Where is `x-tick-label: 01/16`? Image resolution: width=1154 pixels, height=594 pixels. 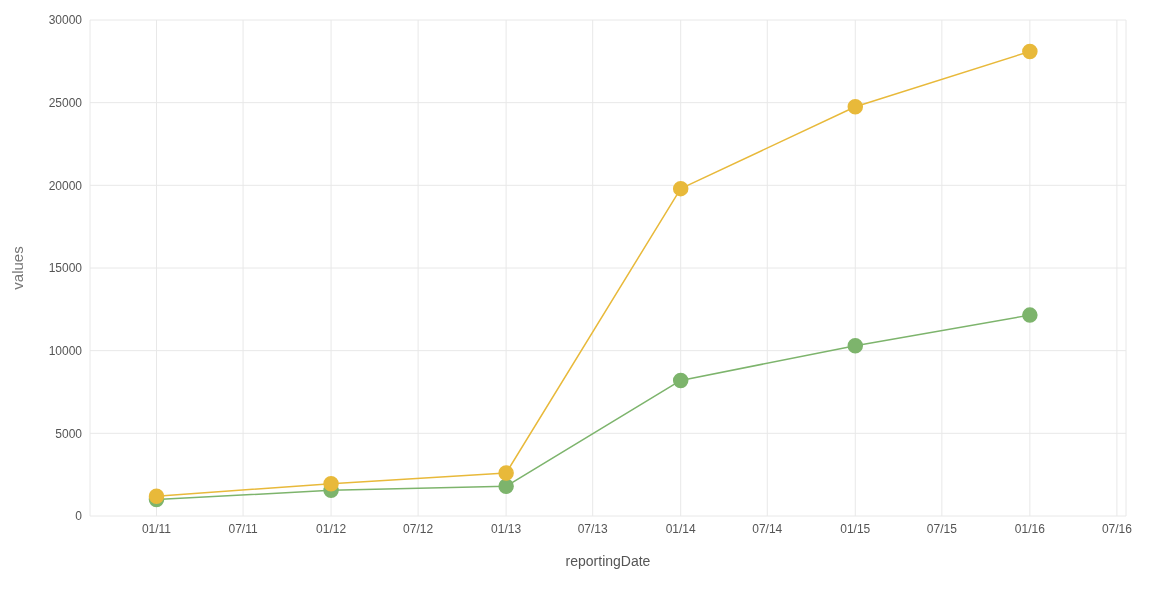
x-tick-label: 01/16 is located at coordinates (1030, 528).